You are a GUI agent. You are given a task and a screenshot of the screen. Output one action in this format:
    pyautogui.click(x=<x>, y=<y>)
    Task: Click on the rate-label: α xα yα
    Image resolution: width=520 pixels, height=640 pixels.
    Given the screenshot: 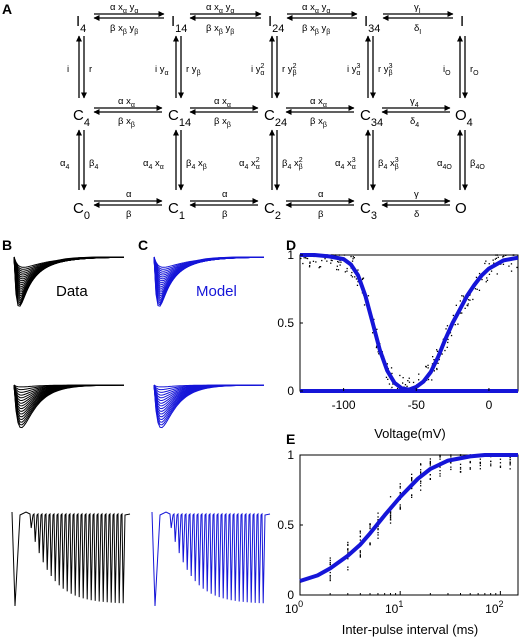 What is the action you would take?
    pyautogui.click(x=316, y=8)
    